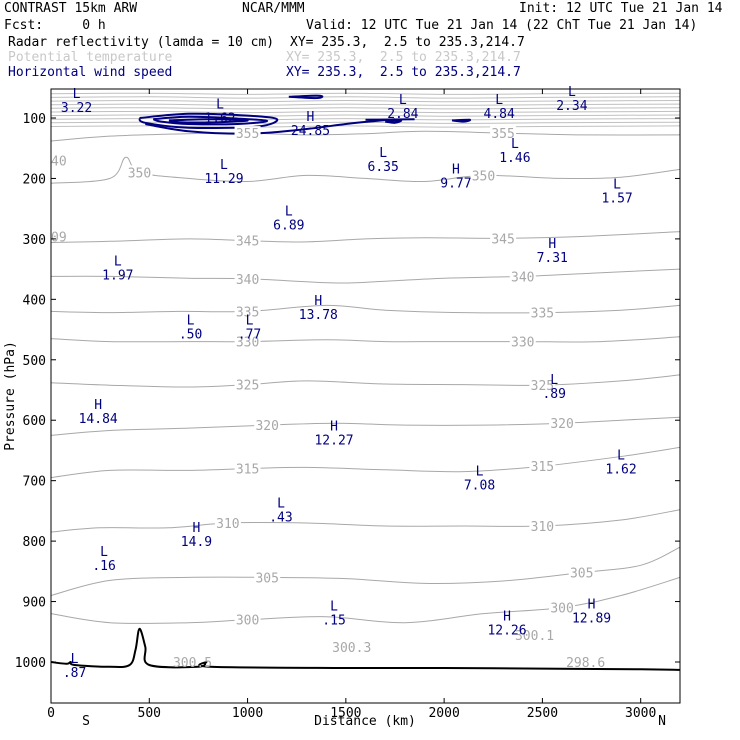  Describe the element at coordinates (34, 603) in the screenshot. I see `y-tick-label: 900` at that location.